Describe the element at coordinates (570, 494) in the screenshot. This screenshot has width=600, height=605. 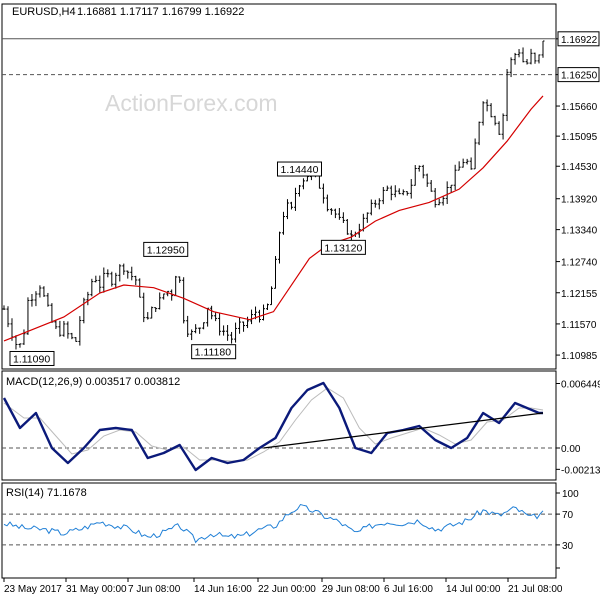
I see `rsi-y-tick-label: 100` at that location.